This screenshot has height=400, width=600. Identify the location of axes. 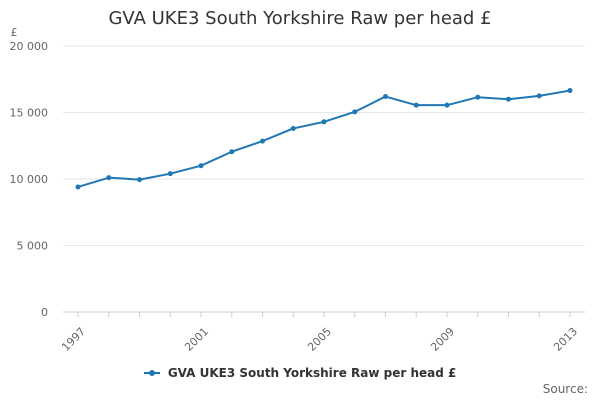
(324, 314).